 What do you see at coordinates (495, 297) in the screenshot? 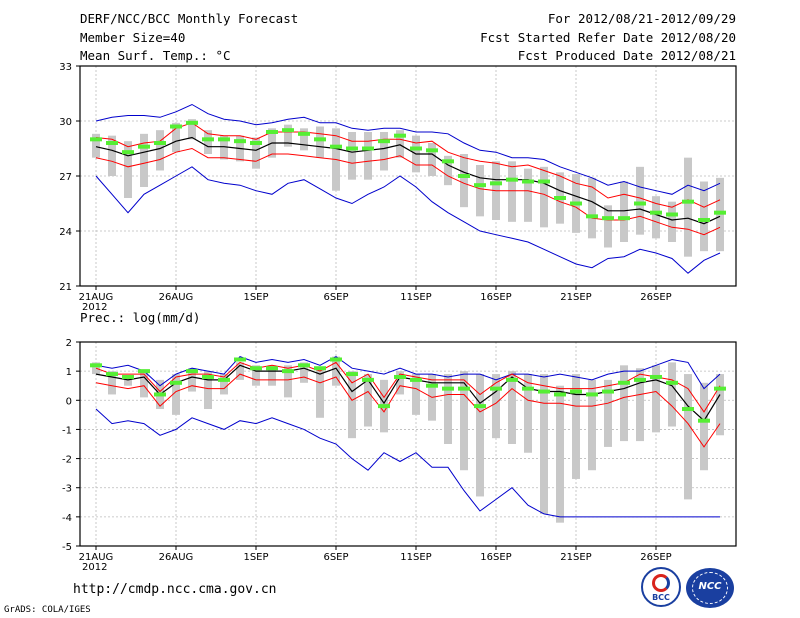
I see `temp-x-tick-label: 16SEP` at bounding box center [495, 297].